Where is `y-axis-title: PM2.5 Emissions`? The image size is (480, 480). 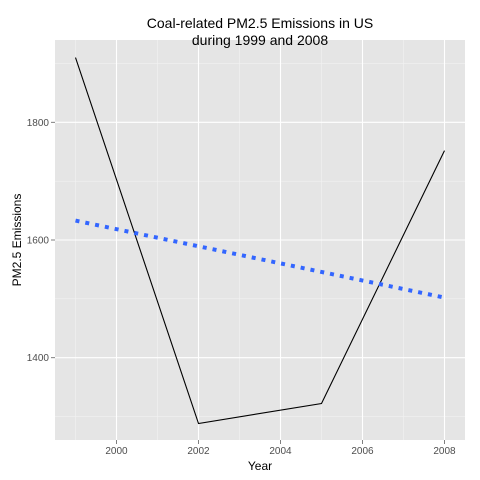
y-axis-title: PM2.5 Emissions is located at coordinates (17, 240).